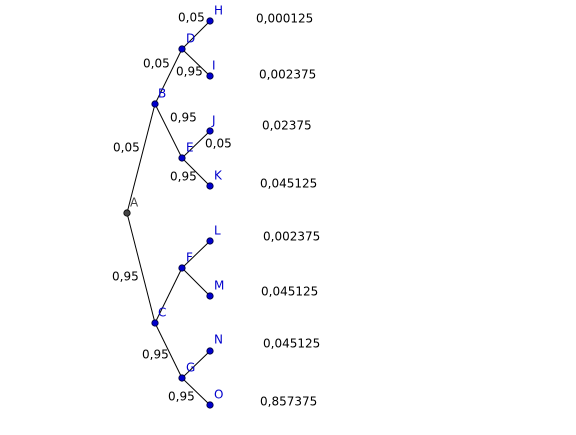  I want to click on node-label: H, so click(218, 11).